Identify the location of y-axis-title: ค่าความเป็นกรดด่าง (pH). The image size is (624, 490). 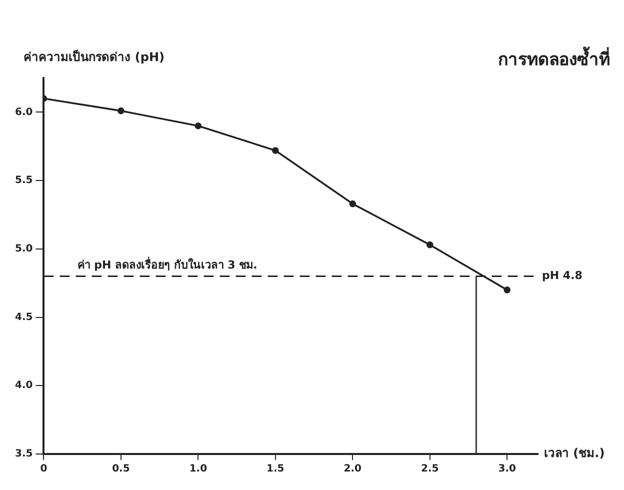
(94, 56).